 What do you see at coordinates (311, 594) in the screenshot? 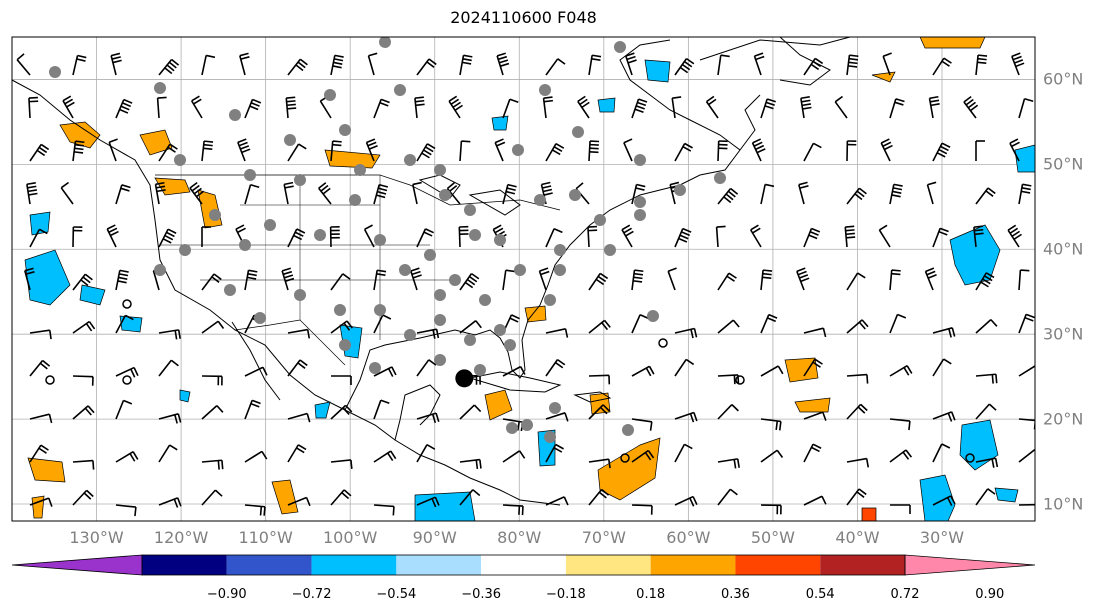
I see `colorbar-tick-label: −0.72` at bounding box center [311, 594].